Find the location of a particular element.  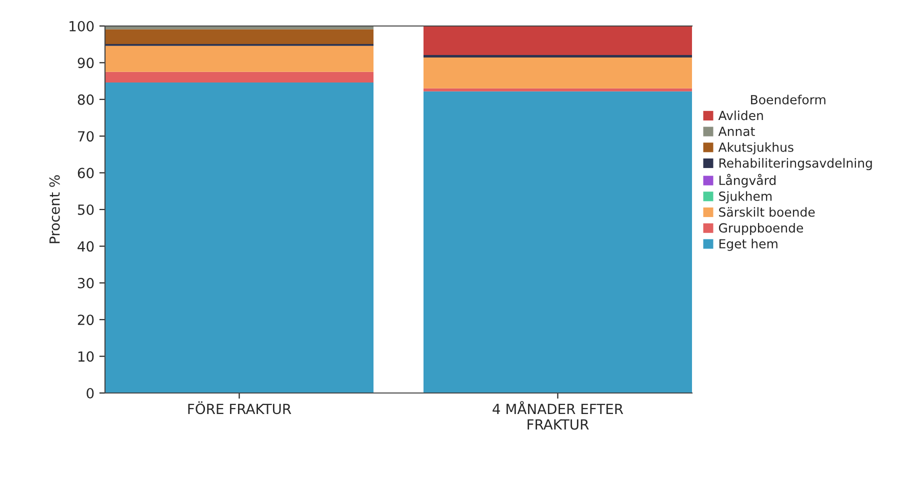

legend-label: Akutsjukhus is located at coordinates (756, 148).